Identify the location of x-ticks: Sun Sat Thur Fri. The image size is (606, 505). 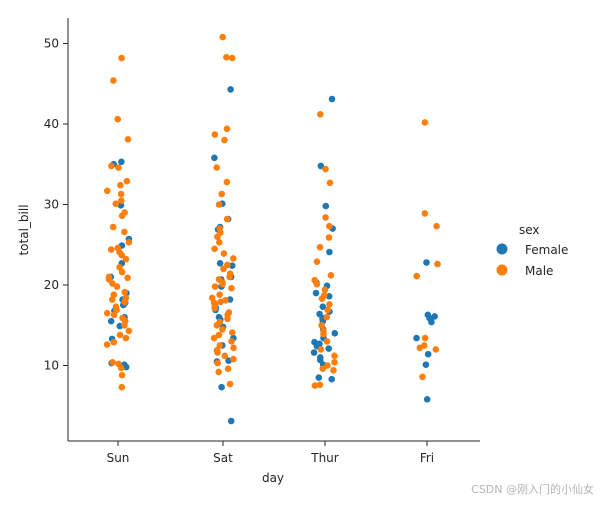
(270, 453).